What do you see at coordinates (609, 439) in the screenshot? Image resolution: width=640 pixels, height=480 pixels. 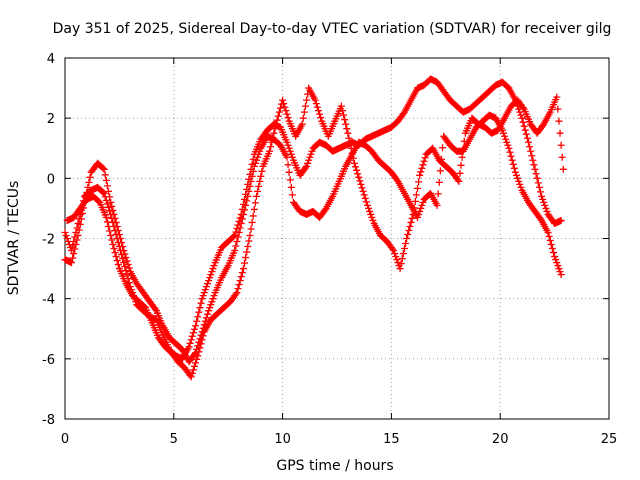 I see `x-tick-label: 25` at bounding box center [609, 439].